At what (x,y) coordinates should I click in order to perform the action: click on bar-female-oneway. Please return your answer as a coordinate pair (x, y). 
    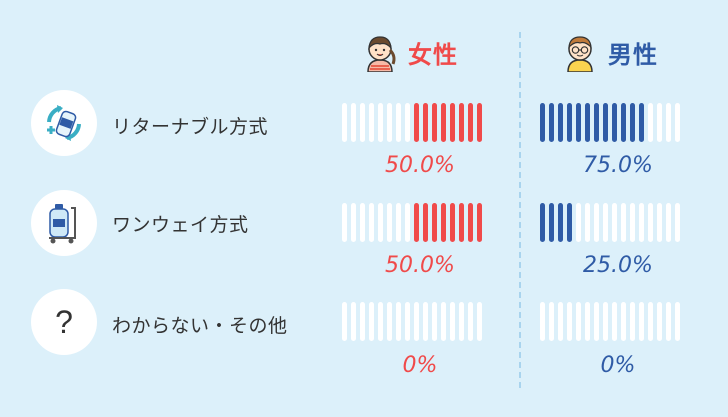
    Looking at the image, I should click on (412, 222).